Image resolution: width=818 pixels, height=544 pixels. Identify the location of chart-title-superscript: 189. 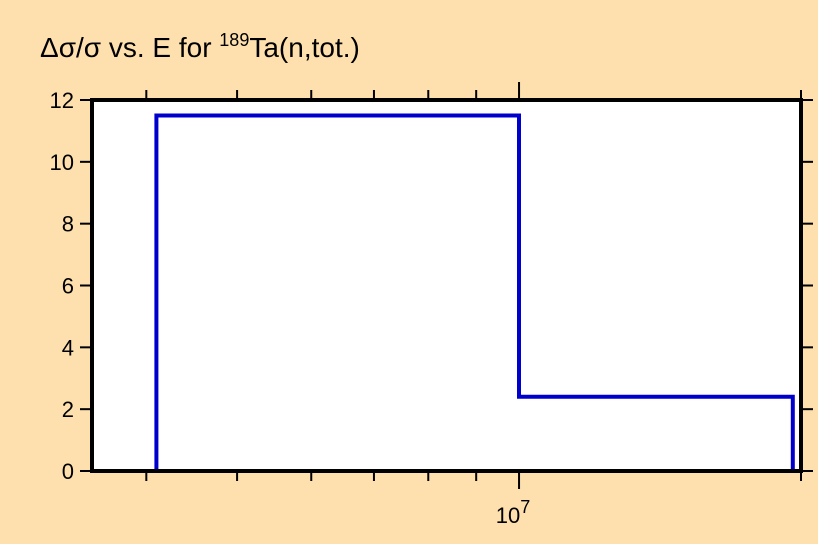
(234, 40).